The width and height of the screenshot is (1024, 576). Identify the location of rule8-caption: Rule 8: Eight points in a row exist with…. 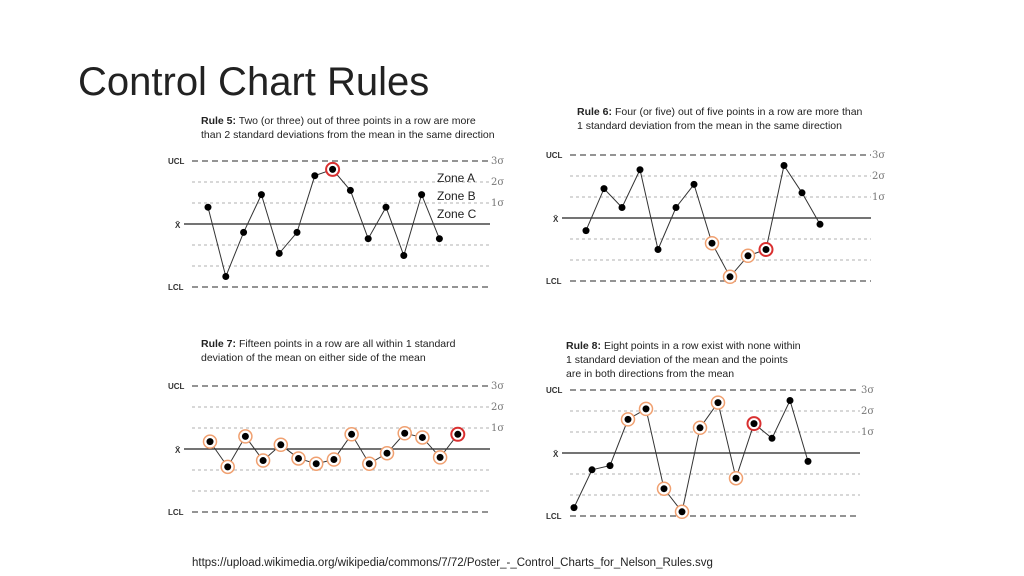
(726, 360).